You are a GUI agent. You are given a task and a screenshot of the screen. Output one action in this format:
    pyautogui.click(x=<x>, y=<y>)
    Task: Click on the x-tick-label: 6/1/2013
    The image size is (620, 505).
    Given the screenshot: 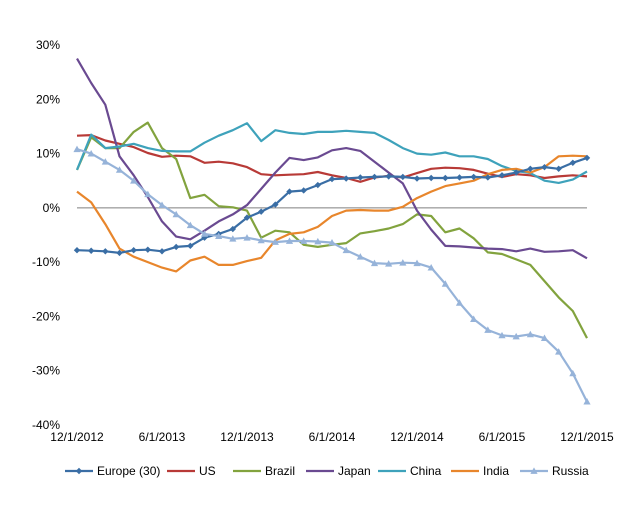 What is the action you would take?
    pyautogui.click(x=162, y=437)
    